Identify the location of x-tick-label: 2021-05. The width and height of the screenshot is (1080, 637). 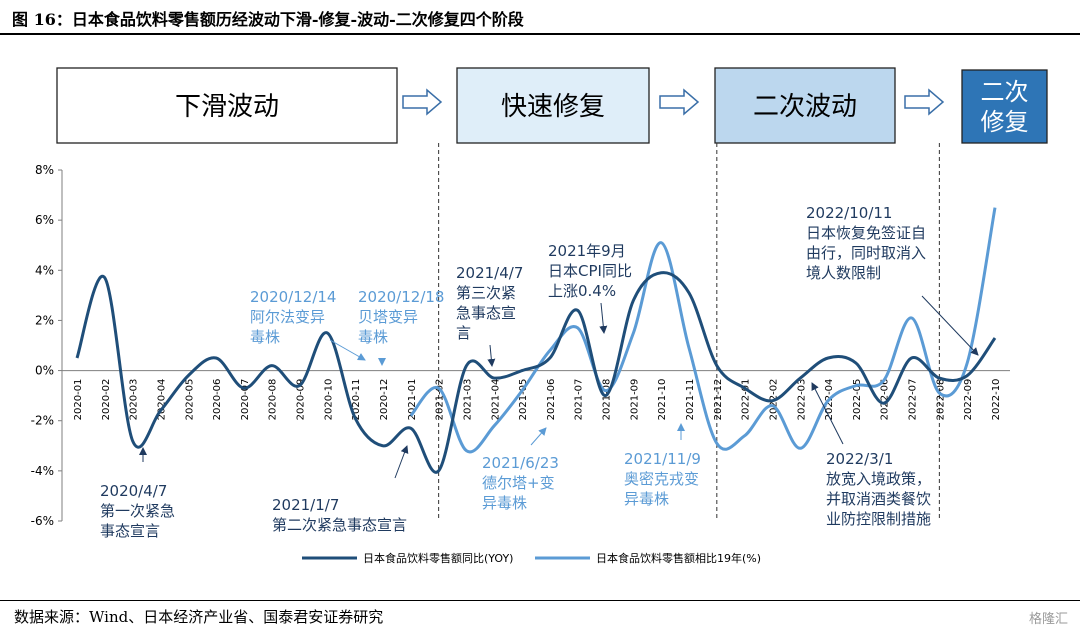
(523, 400).